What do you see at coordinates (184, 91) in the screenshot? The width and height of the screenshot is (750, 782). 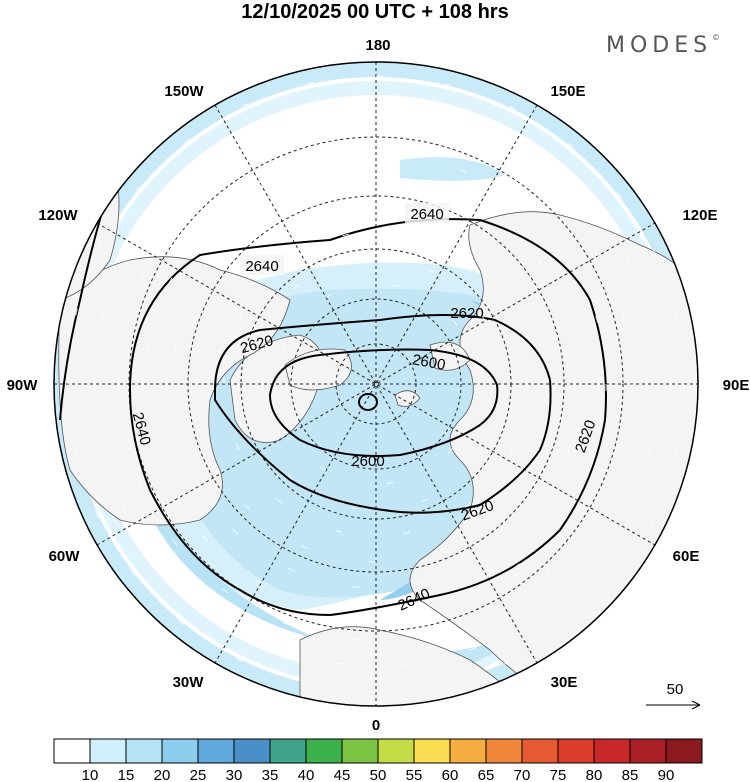 I see `meridian-label-150w: 150W` at bounding box center [184, 91].